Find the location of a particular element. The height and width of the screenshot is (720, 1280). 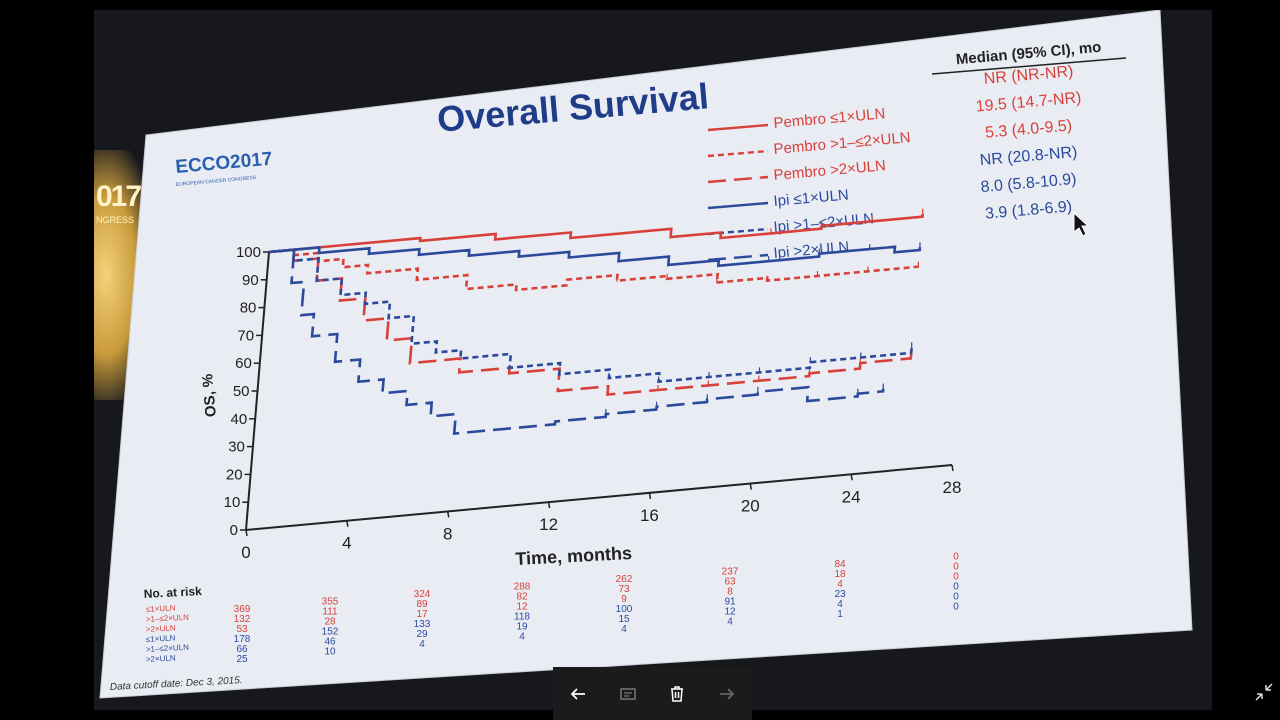

at-risk-value: 82 is located at coordinates (522, 597).